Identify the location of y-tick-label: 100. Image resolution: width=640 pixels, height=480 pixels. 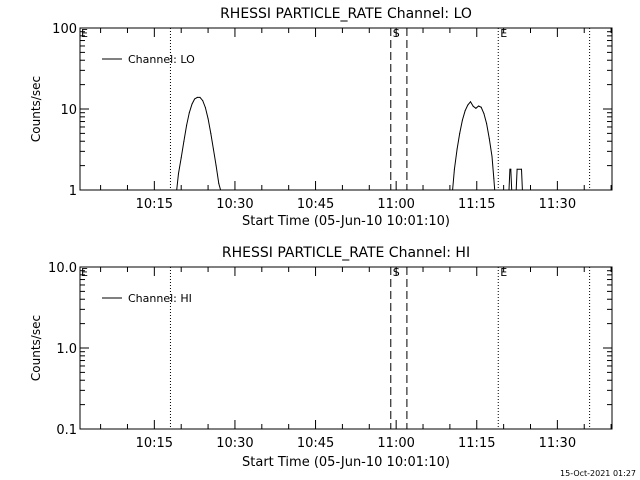
(64, 29).